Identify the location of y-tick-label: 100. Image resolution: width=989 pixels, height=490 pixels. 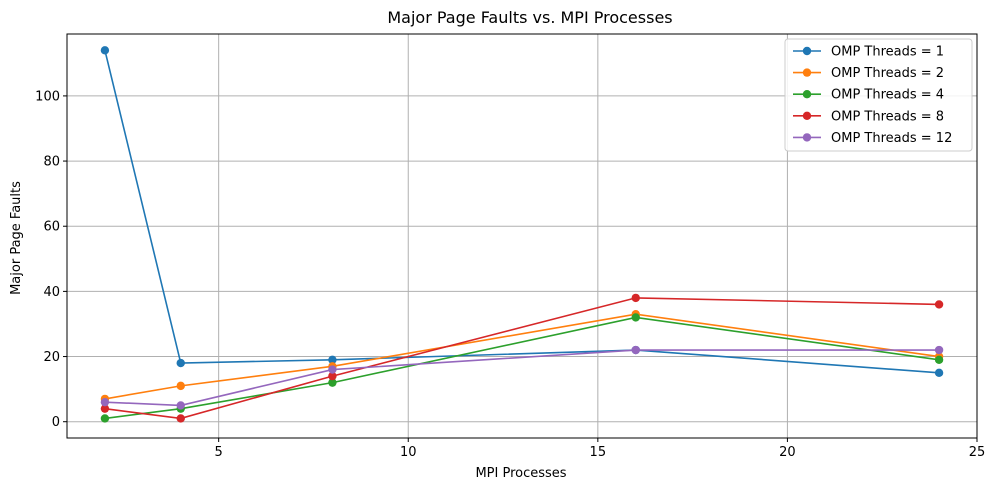
(47, 96).